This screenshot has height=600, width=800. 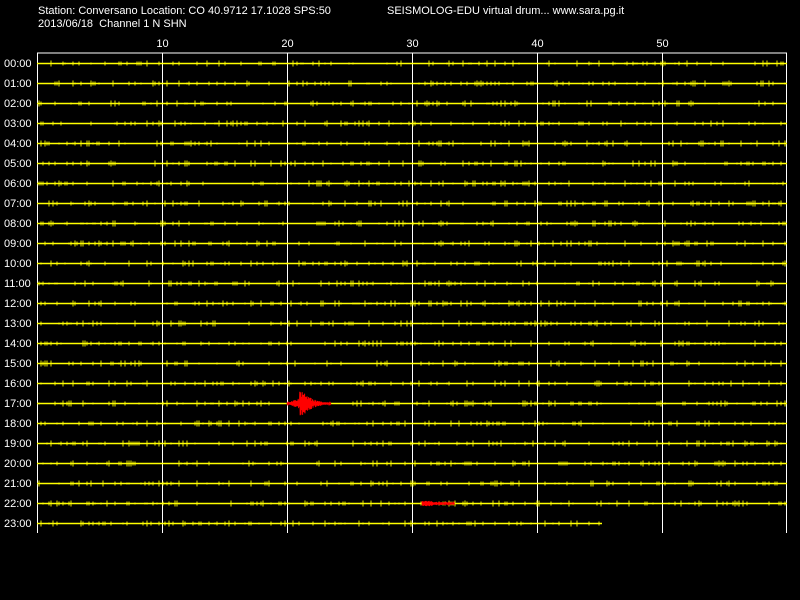 I want to click on row-label-1500: 15:00, so click(x=18, y=364).